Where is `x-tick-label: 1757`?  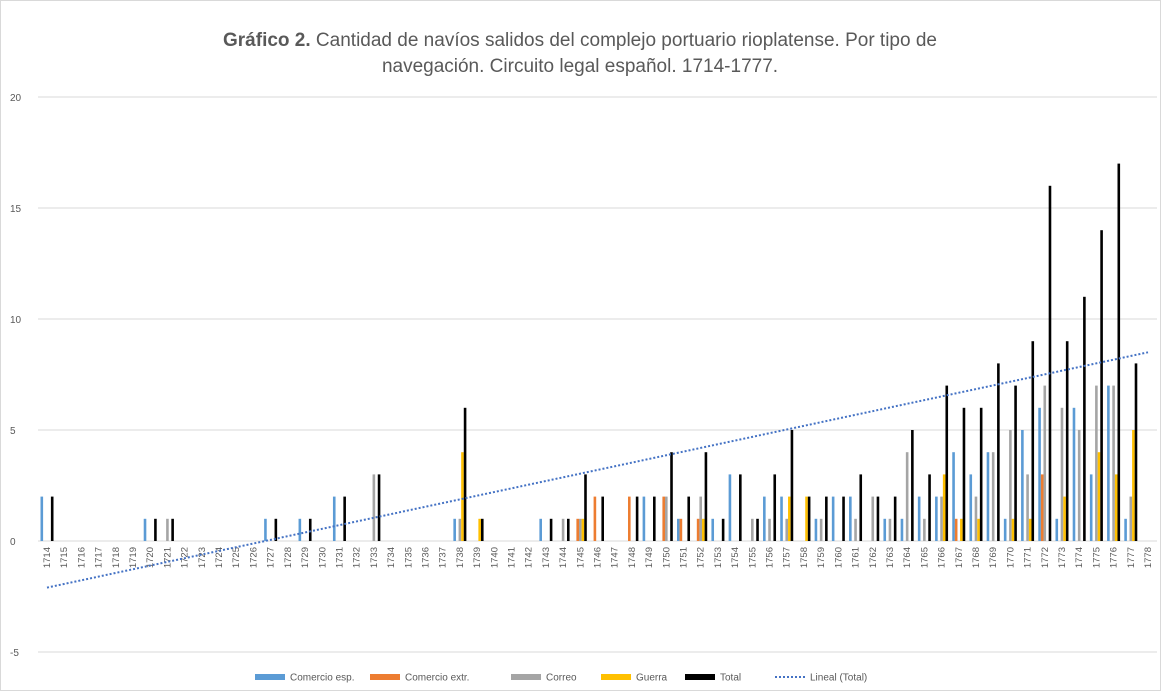 x-tick-label: 1757 is located at coordinates (787, 557).